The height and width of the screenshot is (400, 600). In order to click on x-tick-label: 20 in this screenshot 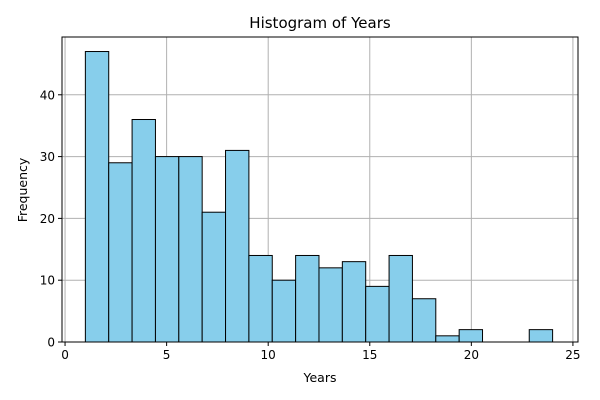, I will do `click(471, 355)`.